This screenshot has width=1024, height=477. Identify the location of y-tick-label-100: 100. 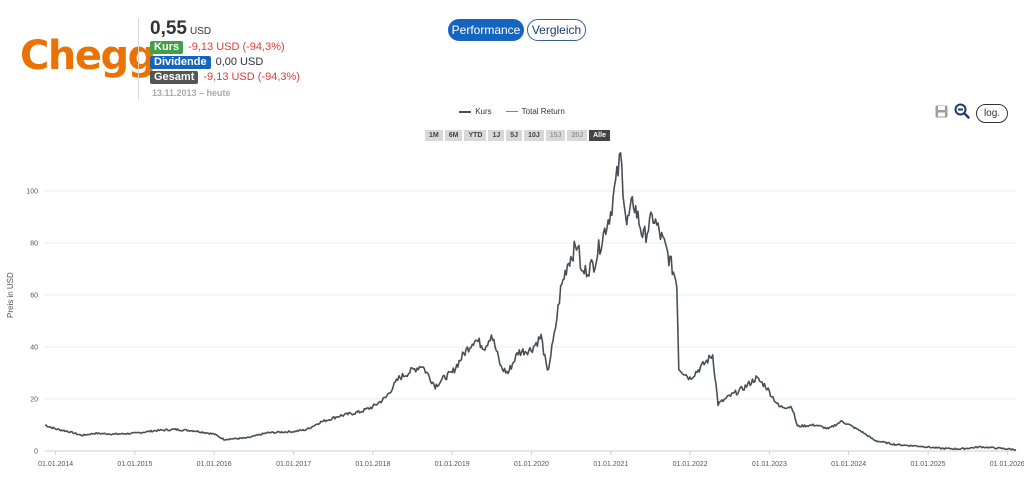
(32, 192).